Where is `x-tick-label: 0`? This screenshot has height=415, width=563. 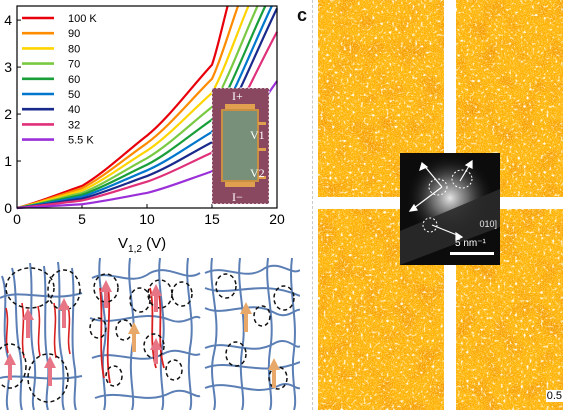 x-tick-label: 0 is located at coordinates (17, 219).